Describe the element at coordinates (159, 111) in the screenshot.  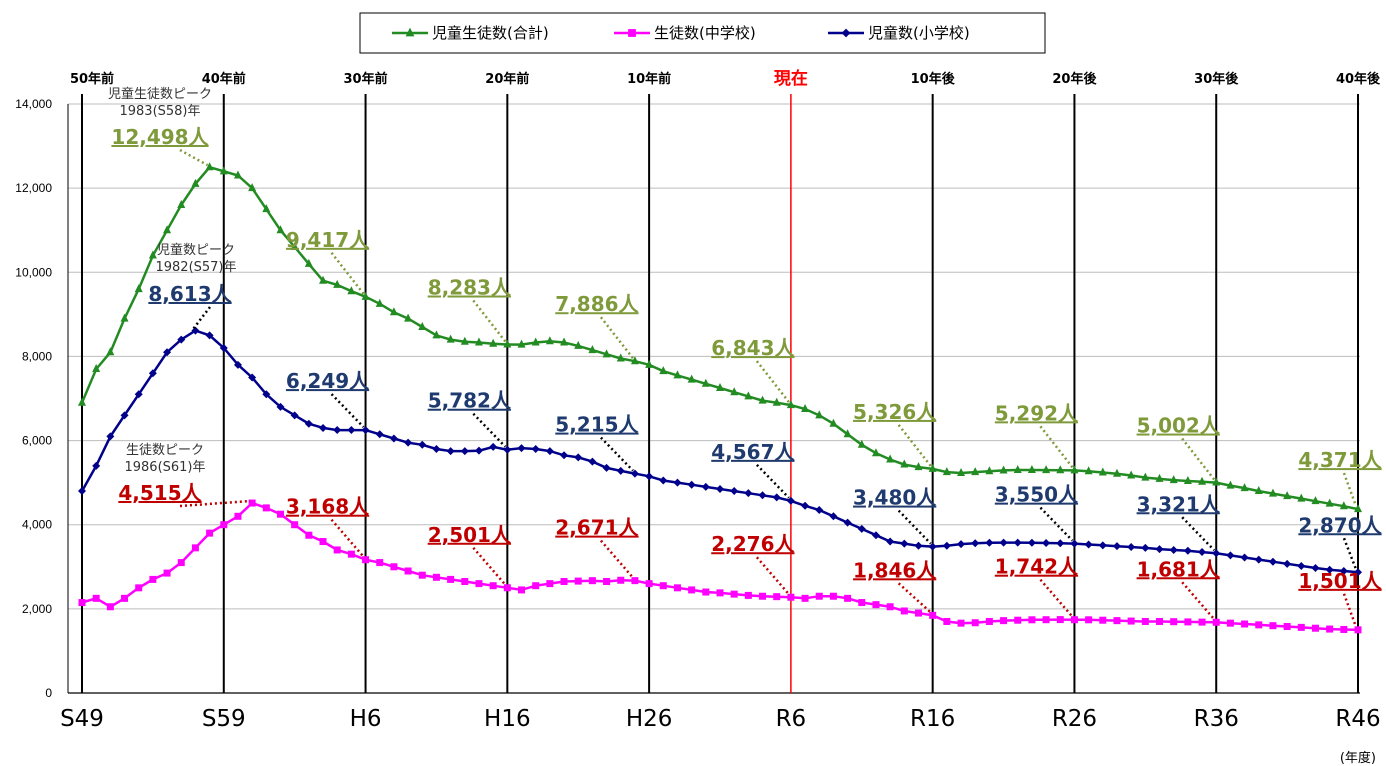
I see `peak-note-year-total: 1983(S58)年` at that location.